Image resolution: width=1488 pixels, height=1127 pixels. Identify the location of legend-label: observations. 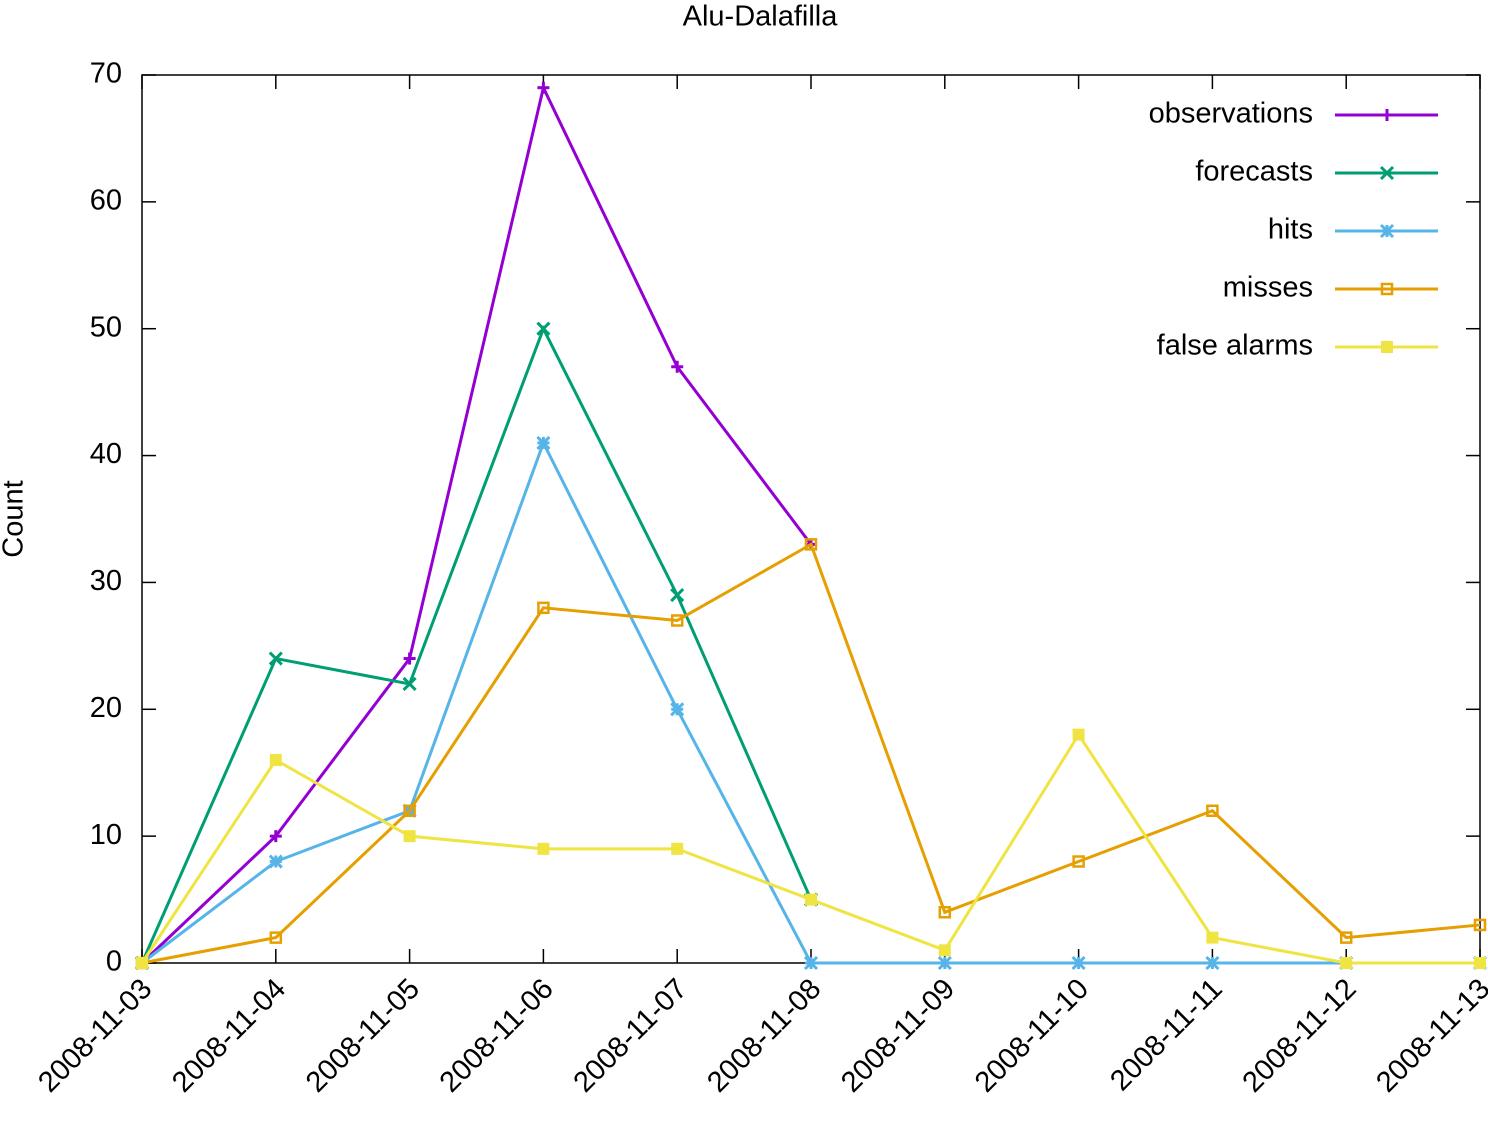
(1231, 114).